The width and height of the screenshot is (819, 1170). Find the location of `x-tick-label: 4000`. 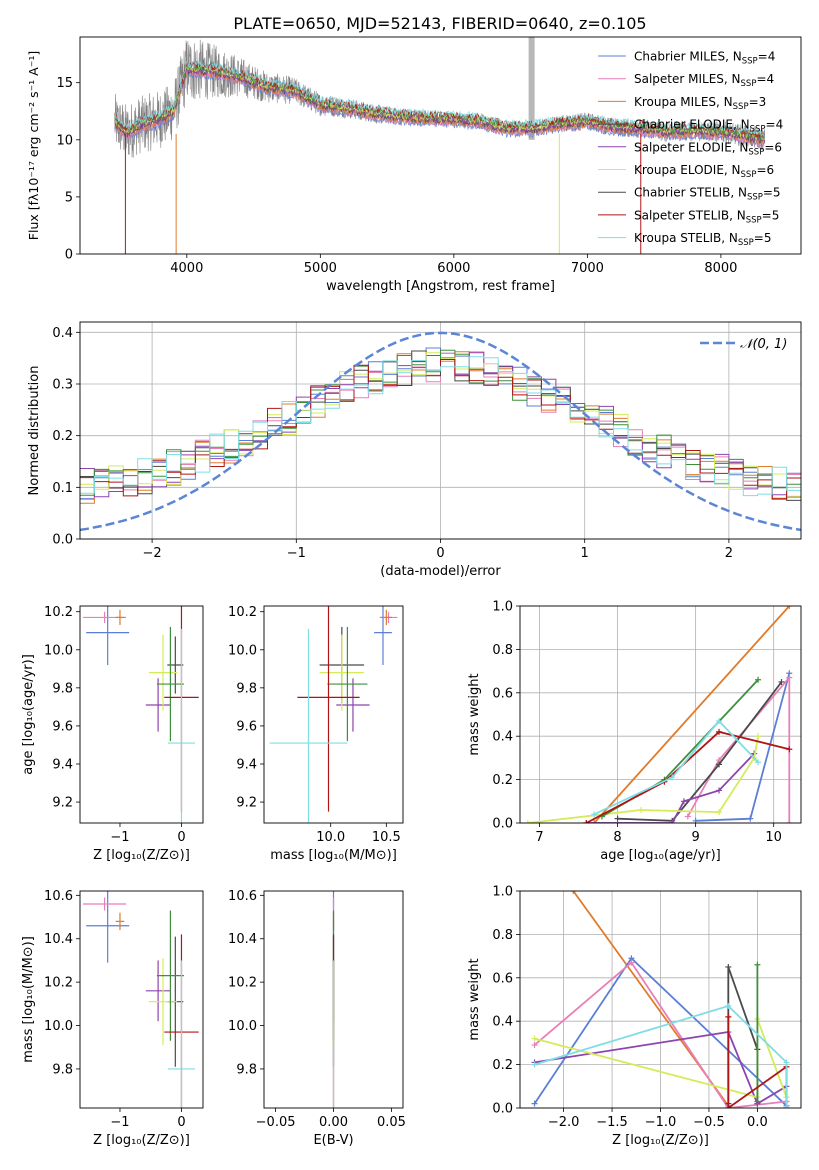

x-tick-label: 4000 is located at coordinates (186, 268).